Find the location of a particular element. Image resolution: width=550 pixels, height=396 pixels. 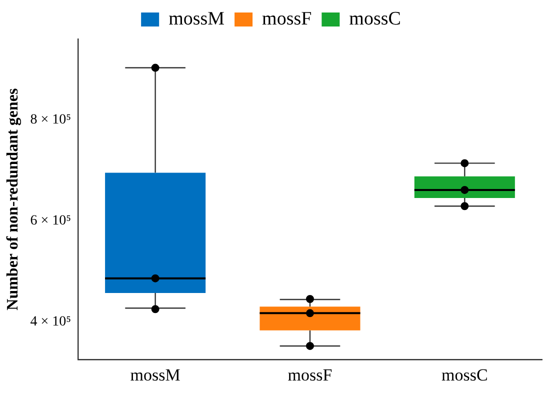

y-tick-label: 4 × 10⁵ is located at coordinates (51, 322).